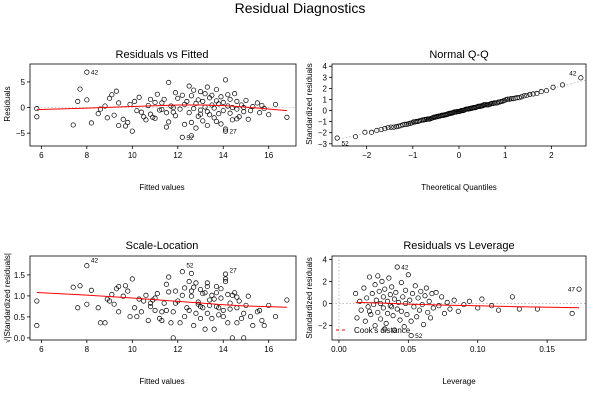 The height and width of the screenshot is (400, 600). Describe the element at coordinates (382, 330) in the screenshot. I see `cooks-distance-legend-label: Cook's distance` at that location.